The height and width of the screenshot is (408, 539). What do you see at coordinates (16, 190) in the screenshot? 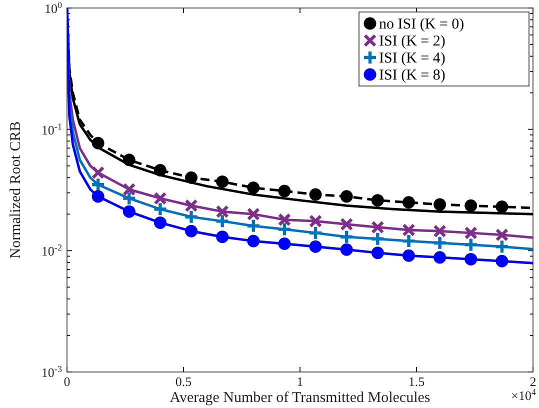
I see `y-axis-title: Normalized Root CRB` at bounding box center [16, 190].